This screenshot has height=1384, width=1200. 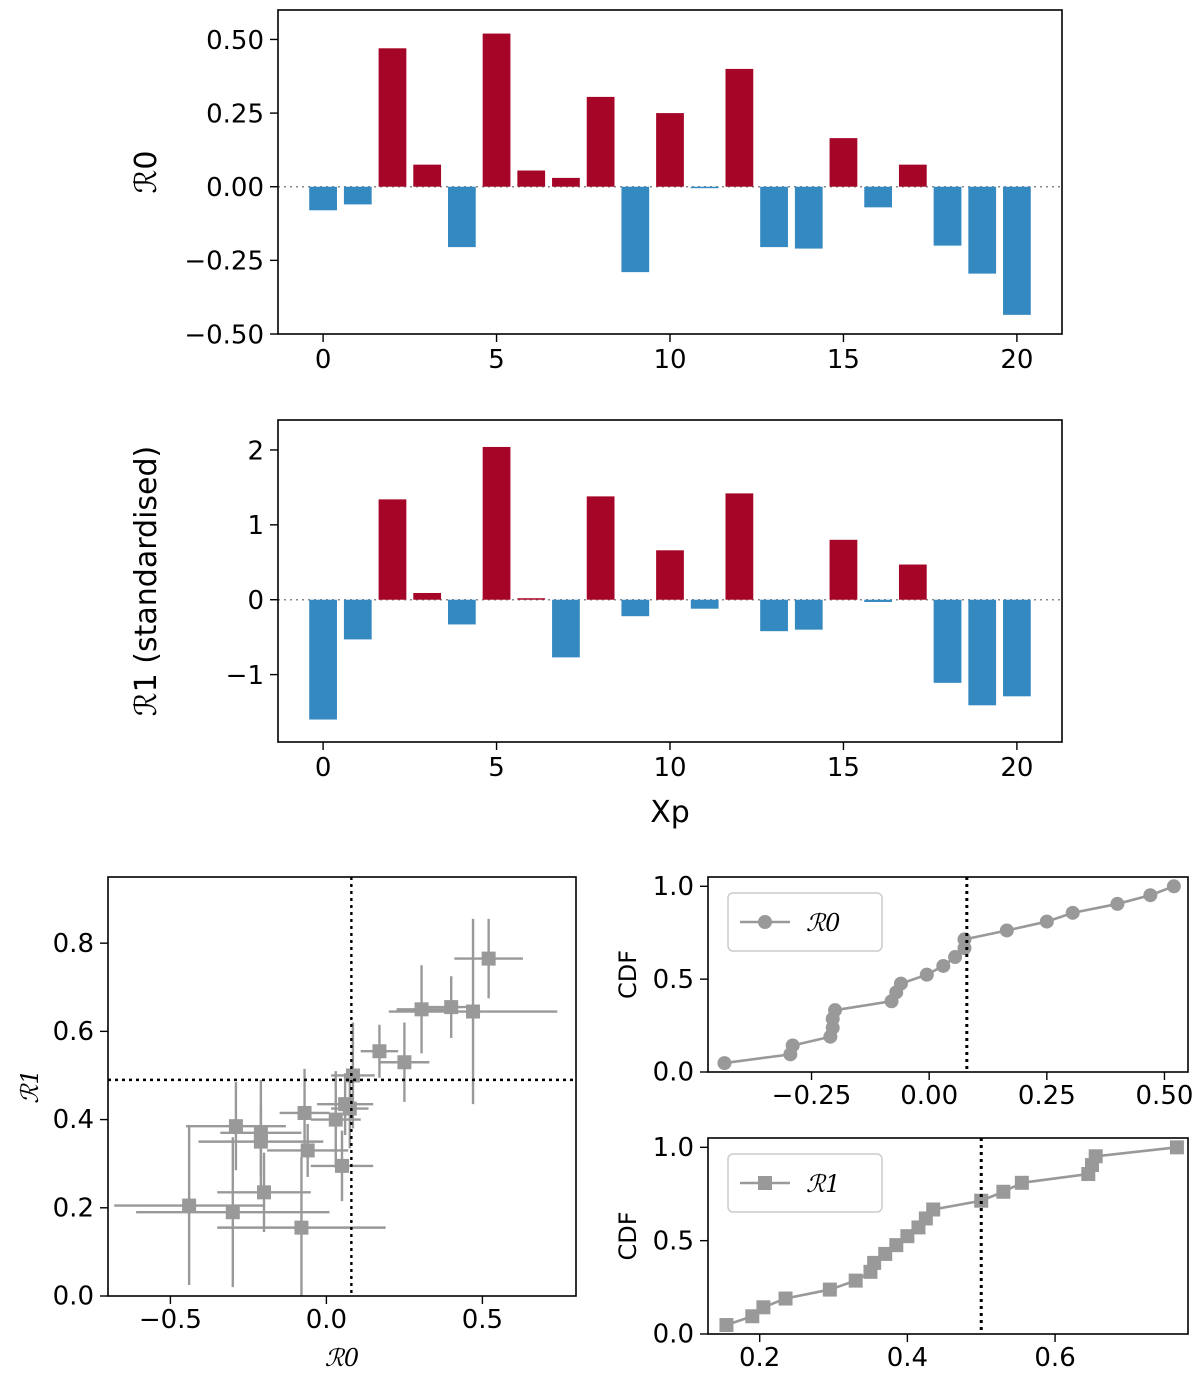 What do you see at coordinates (255, 451) in the screenshot?
I see `r1_bars-ytick-label: 2` at bounding box center [255, 451].